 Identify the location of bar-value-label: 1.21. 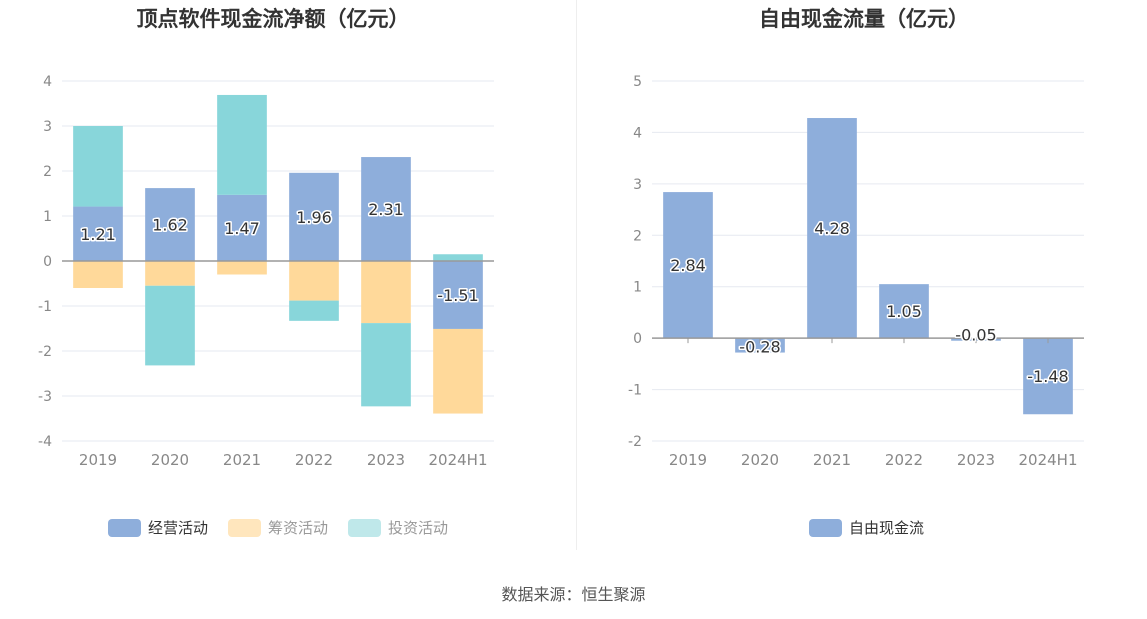
(98, 234).